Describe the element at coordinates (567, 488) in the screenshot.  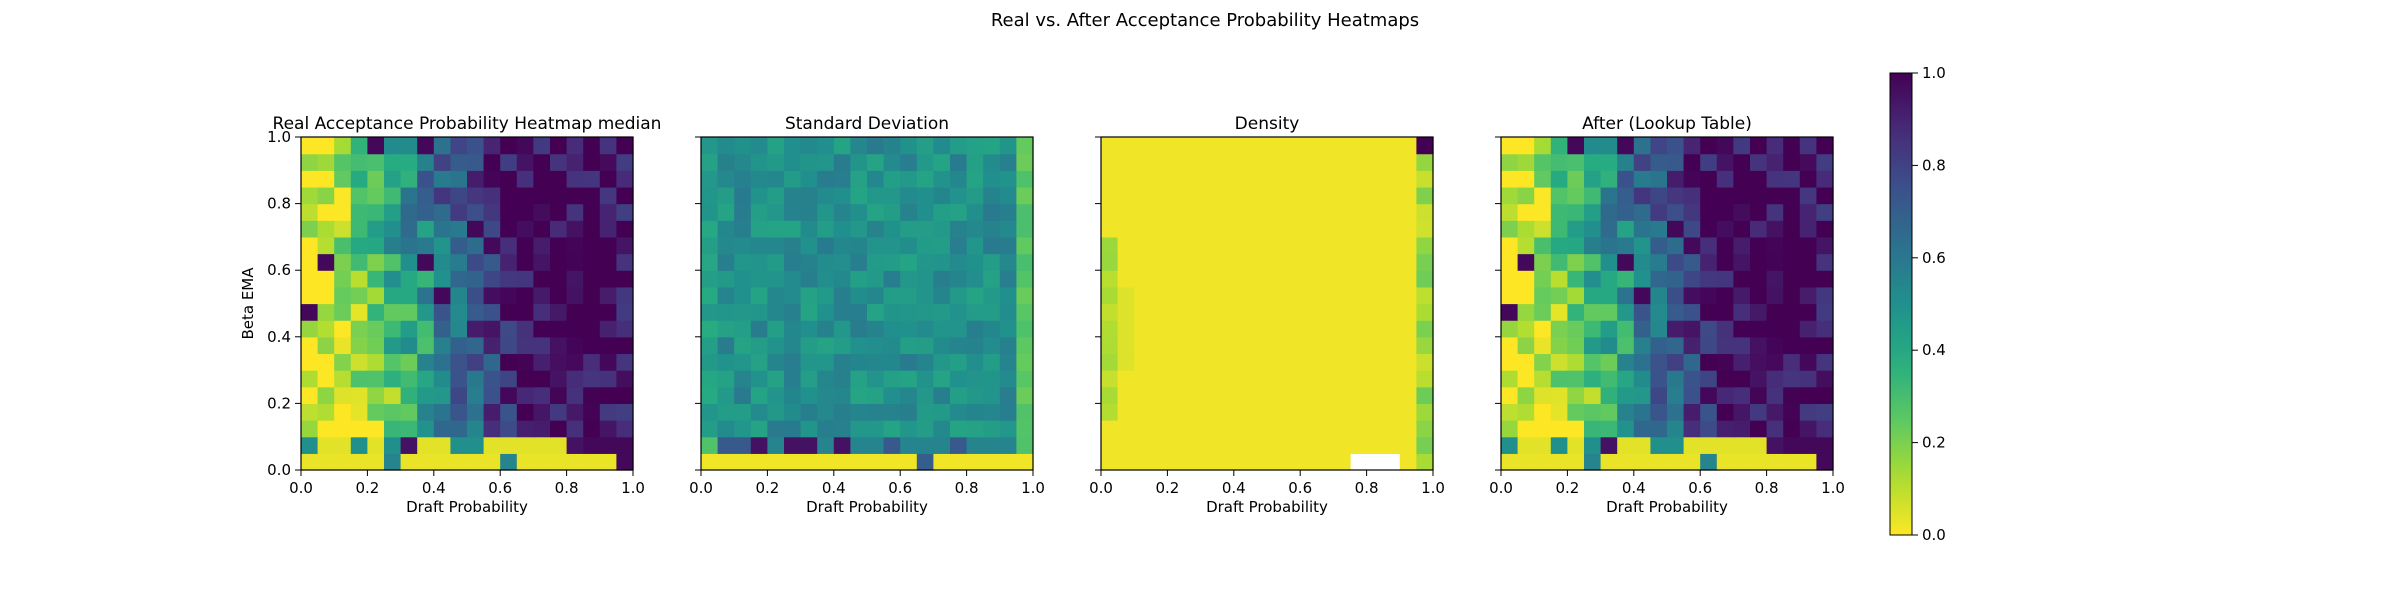
I see `x-tick-label: 0.8` at that location.